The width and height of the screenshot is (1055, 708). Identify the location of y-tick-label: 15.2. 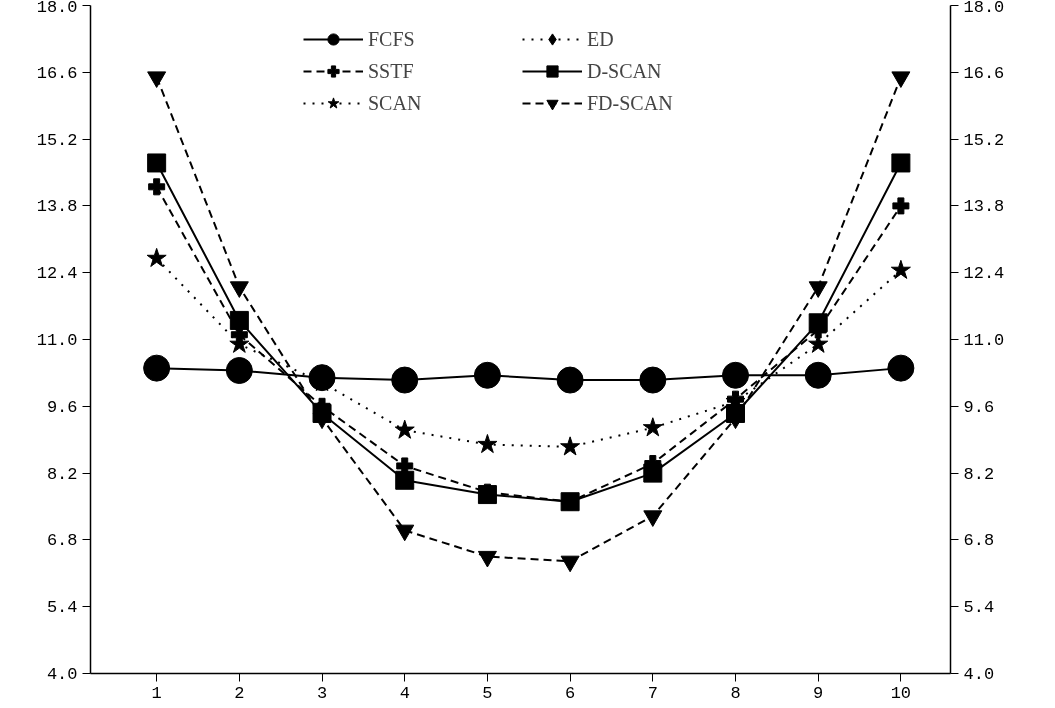
(57, 140).